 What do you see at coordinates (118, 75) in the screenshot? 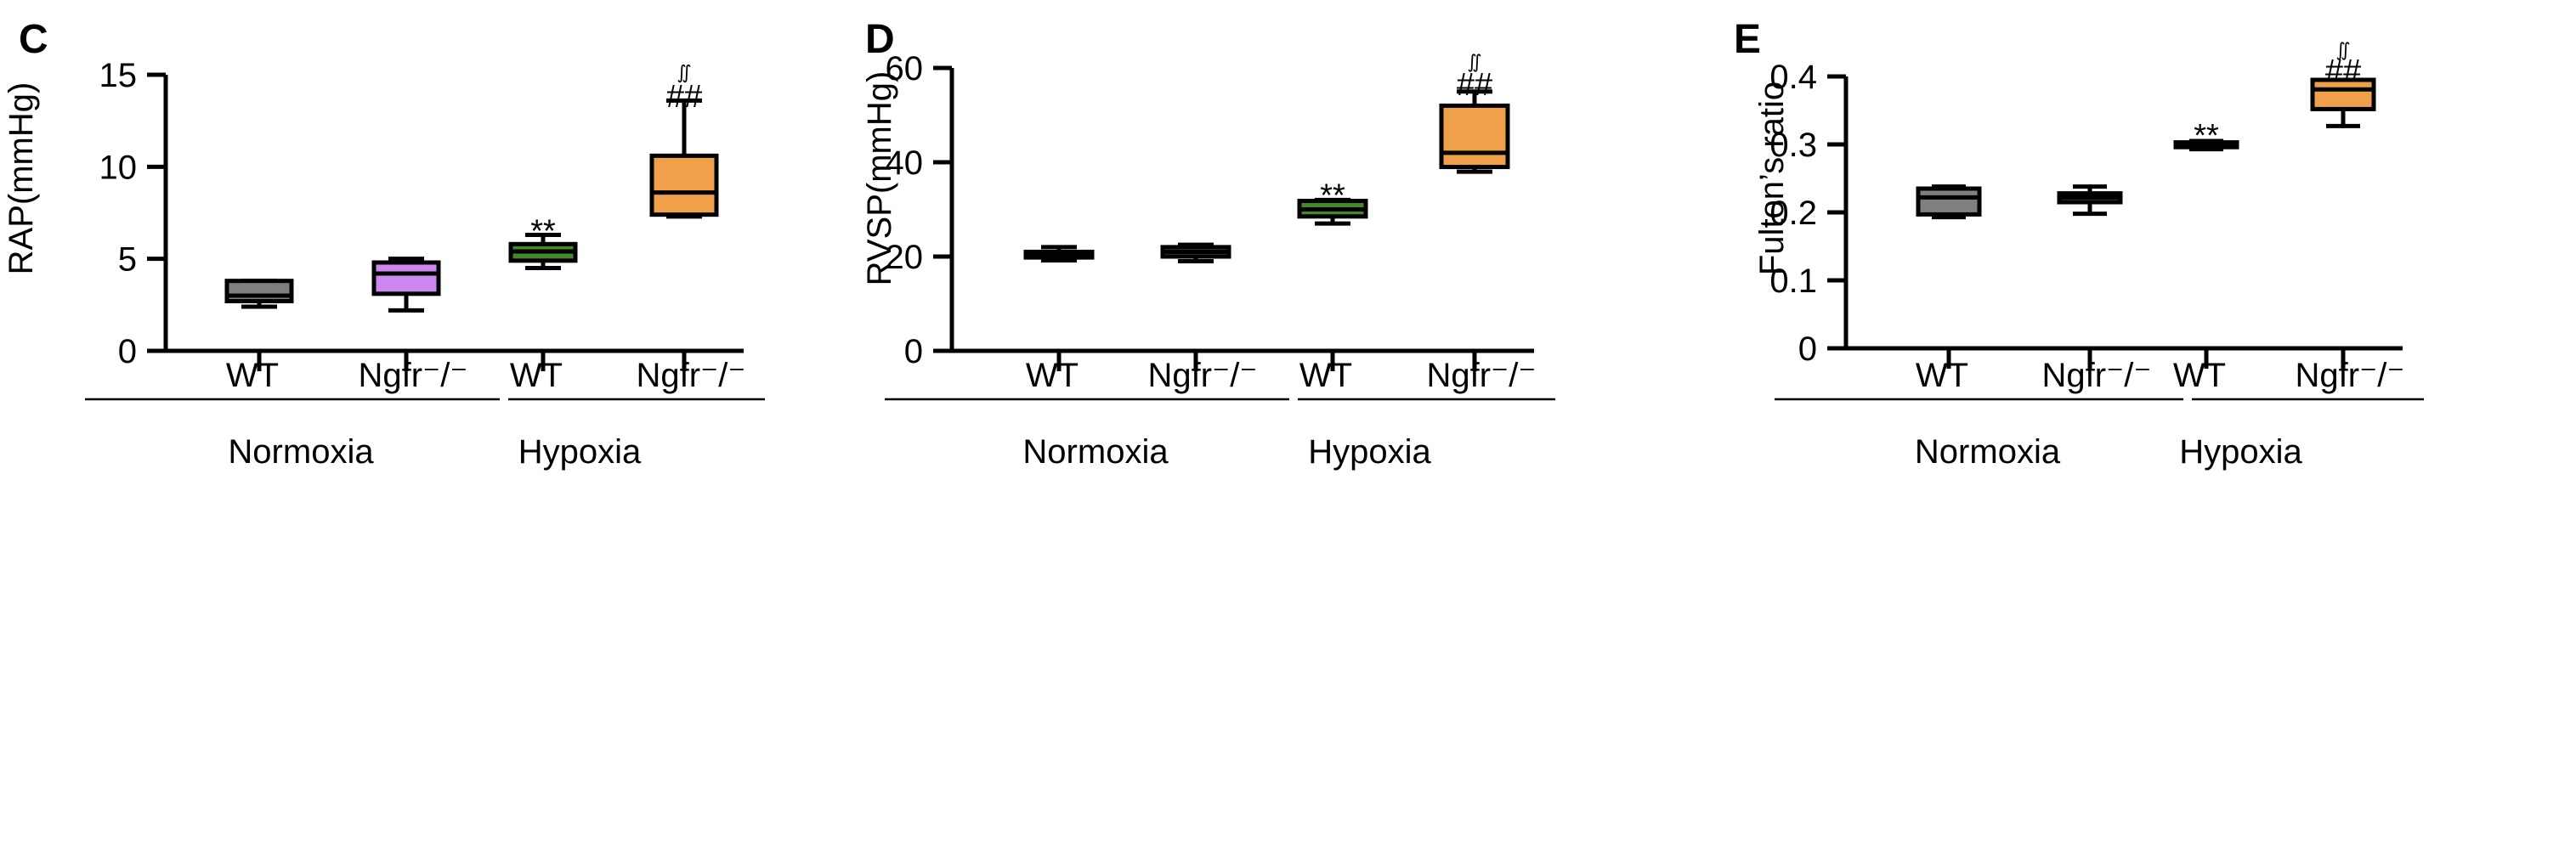
I see `y-tick-label: 15` at bounding box center [118, 75].